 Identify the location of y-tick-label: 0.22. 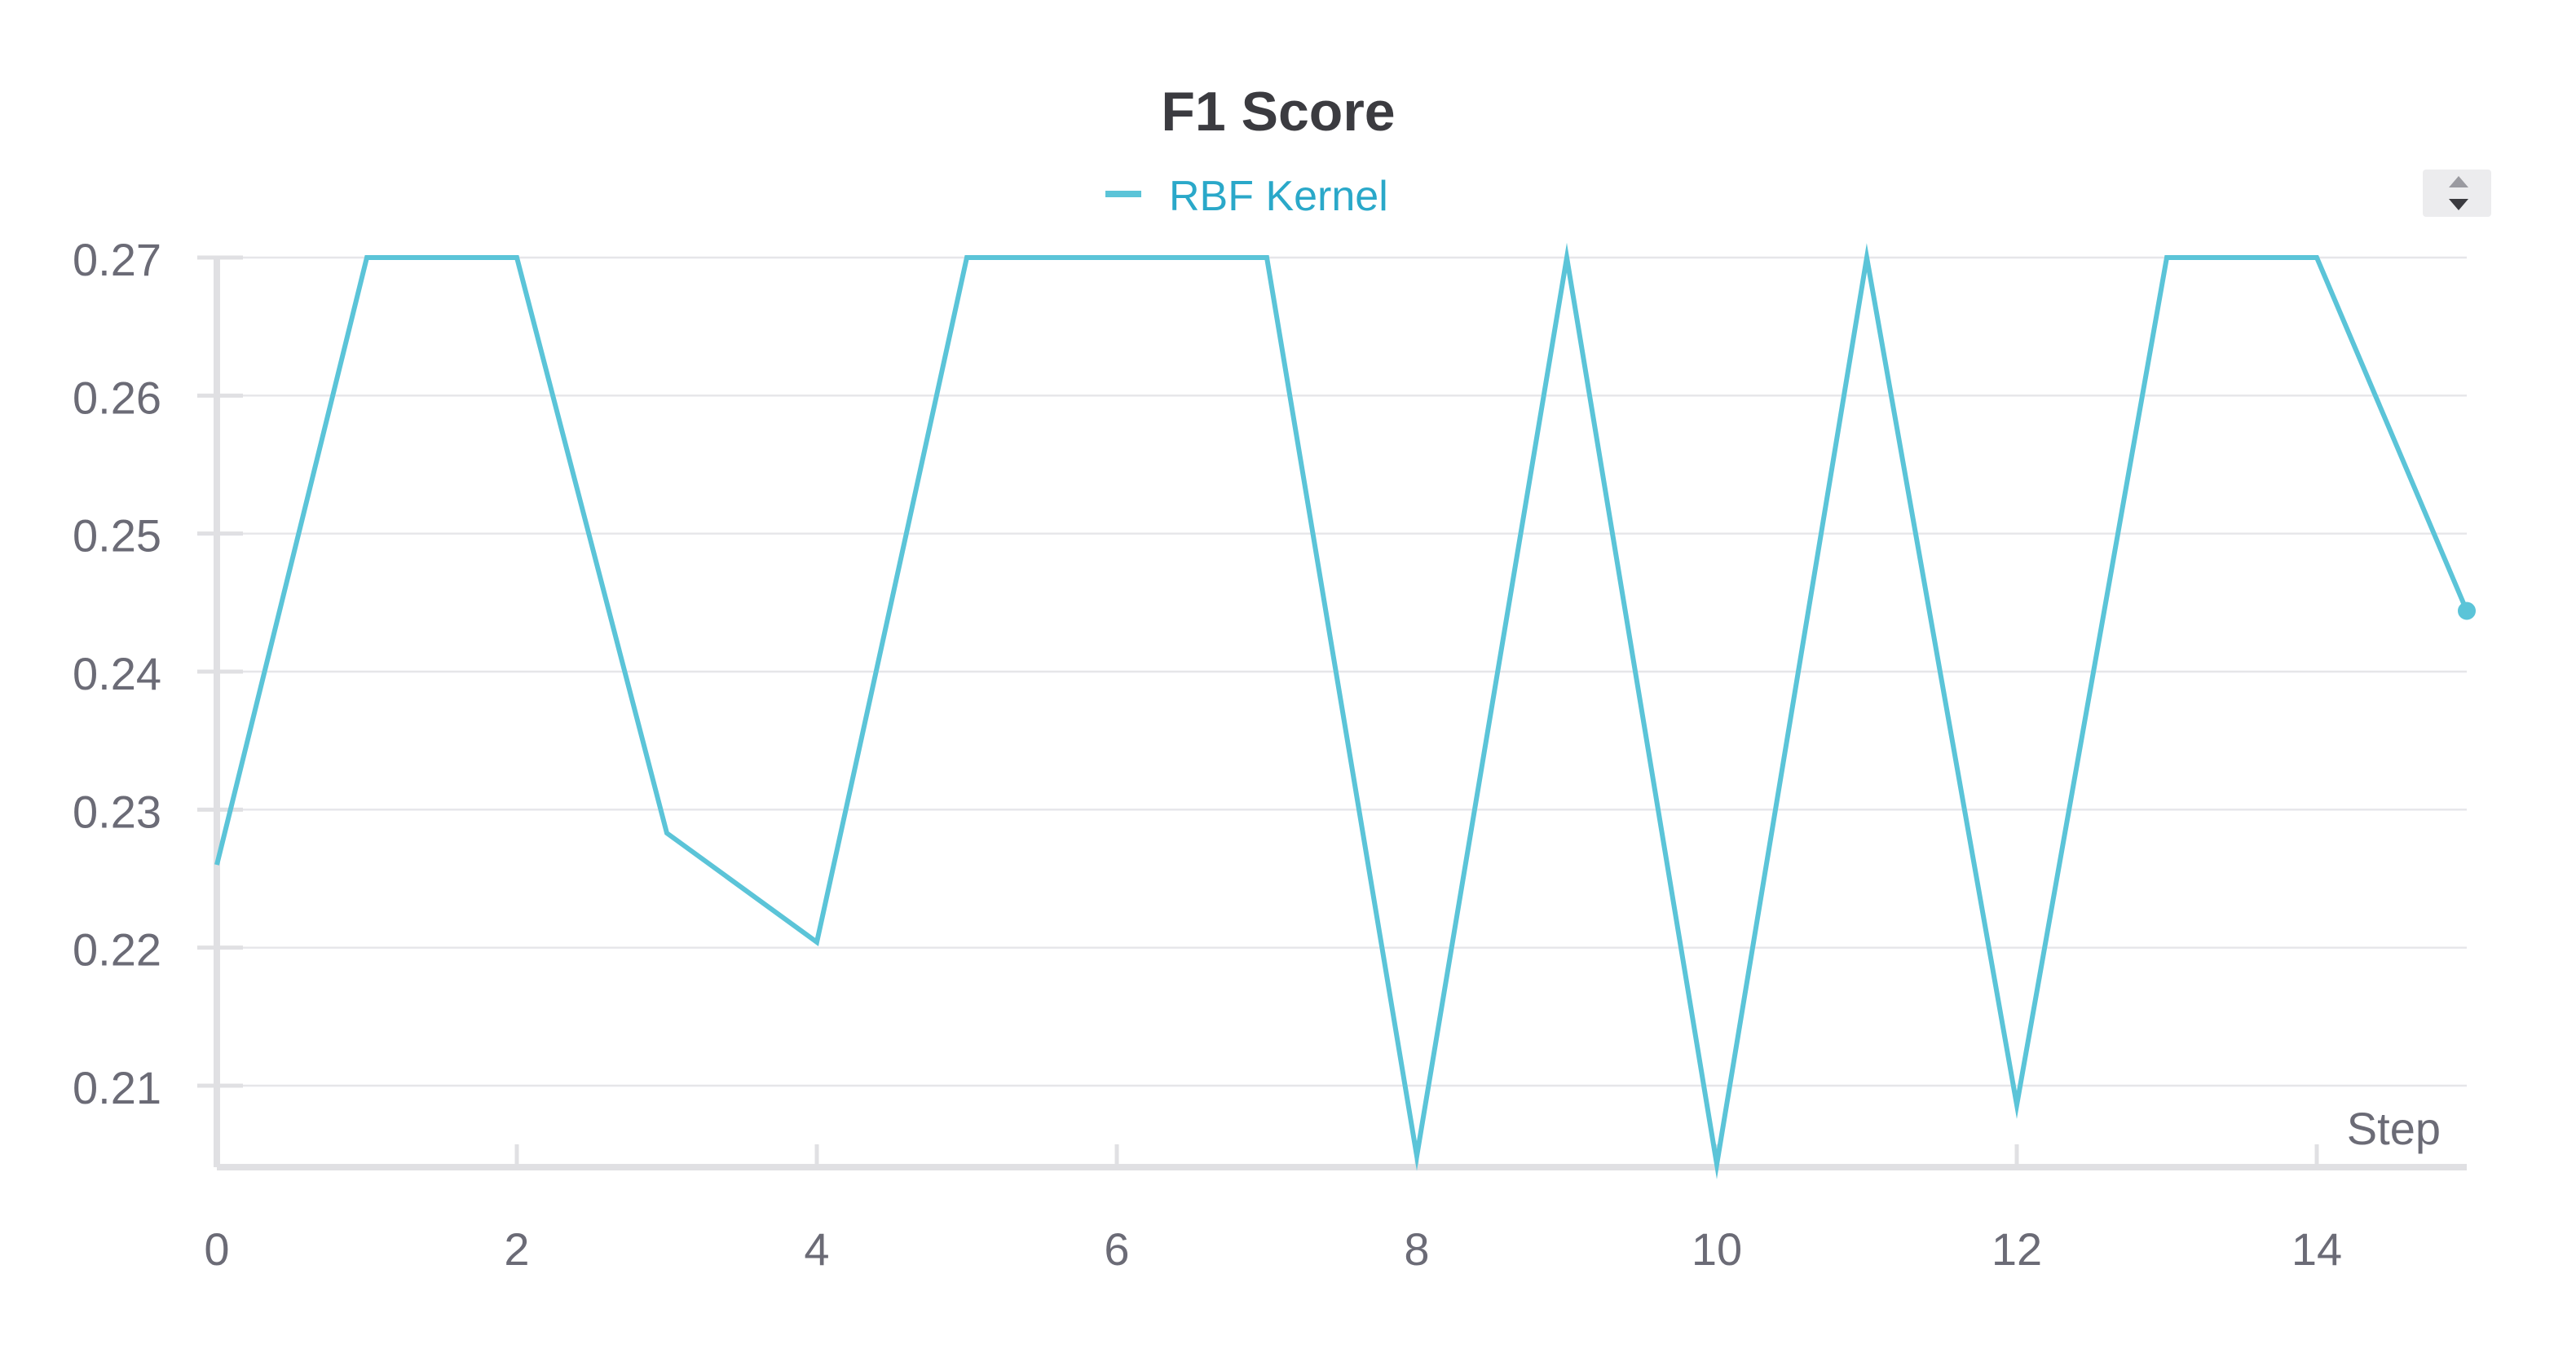
(117, 950).